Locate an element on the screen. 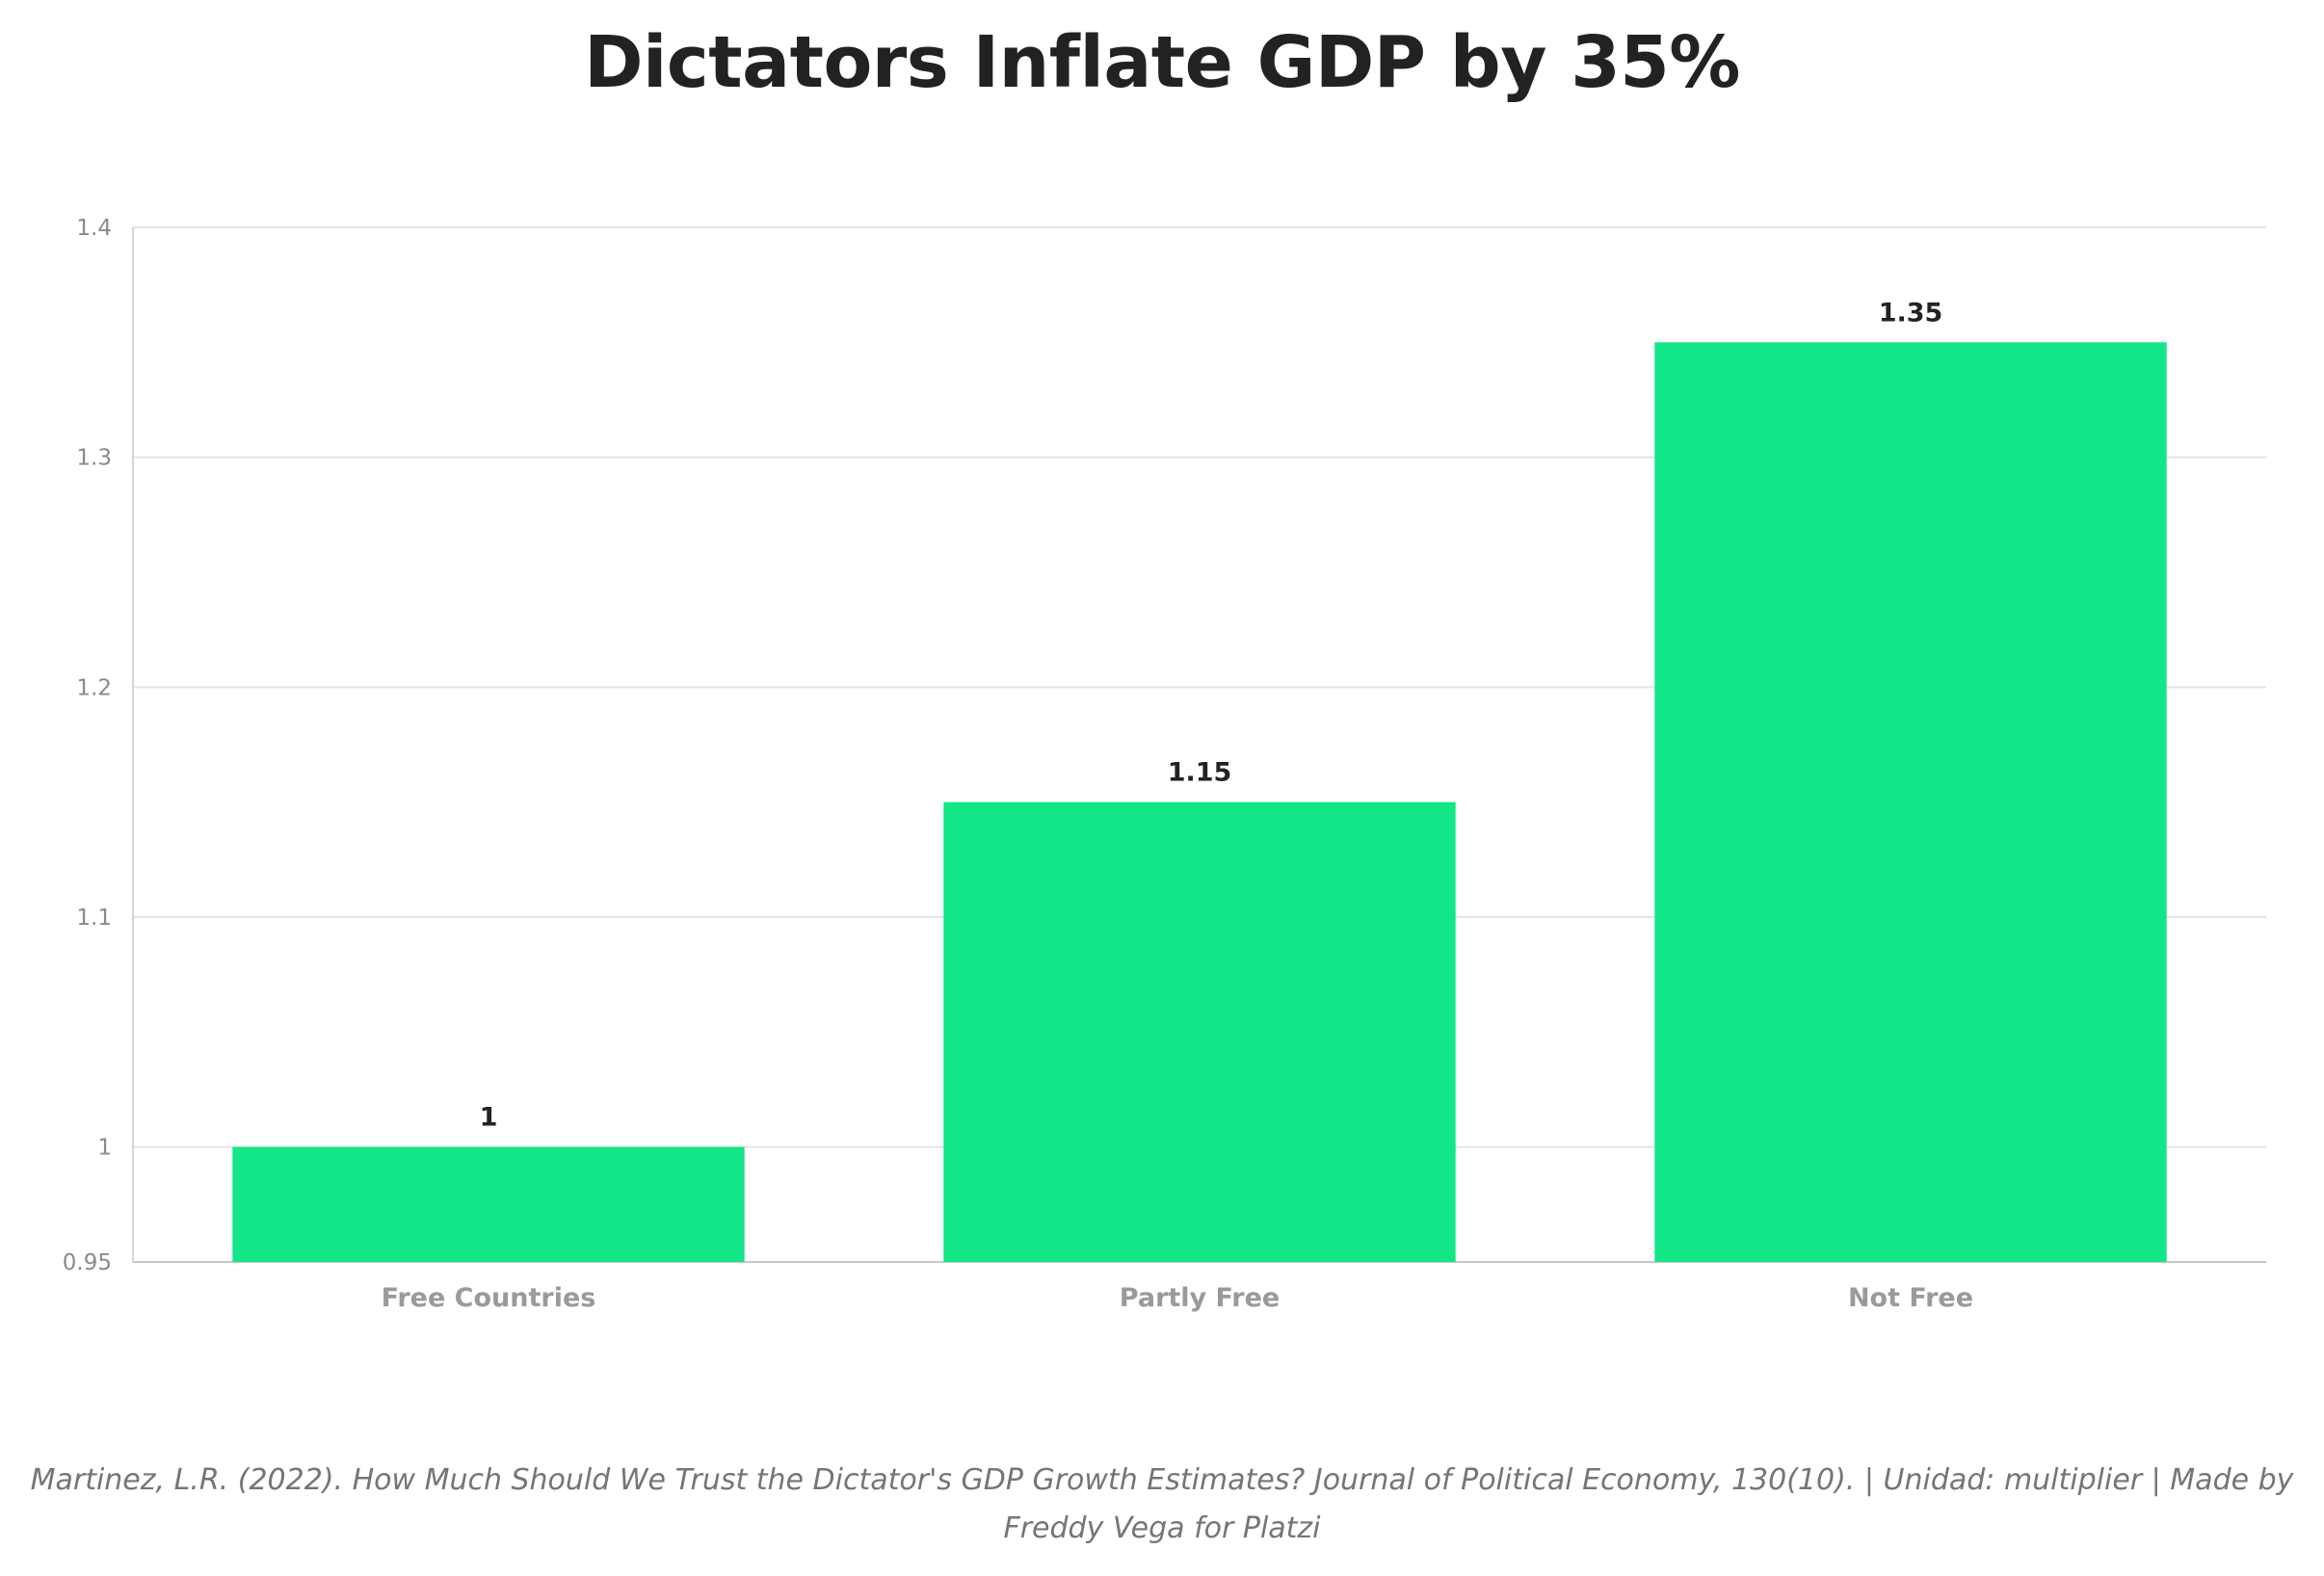 The height and width of the screenshot is (1576, 2324). y-tick-label: 1.3 is located at coordinates (94, 459).